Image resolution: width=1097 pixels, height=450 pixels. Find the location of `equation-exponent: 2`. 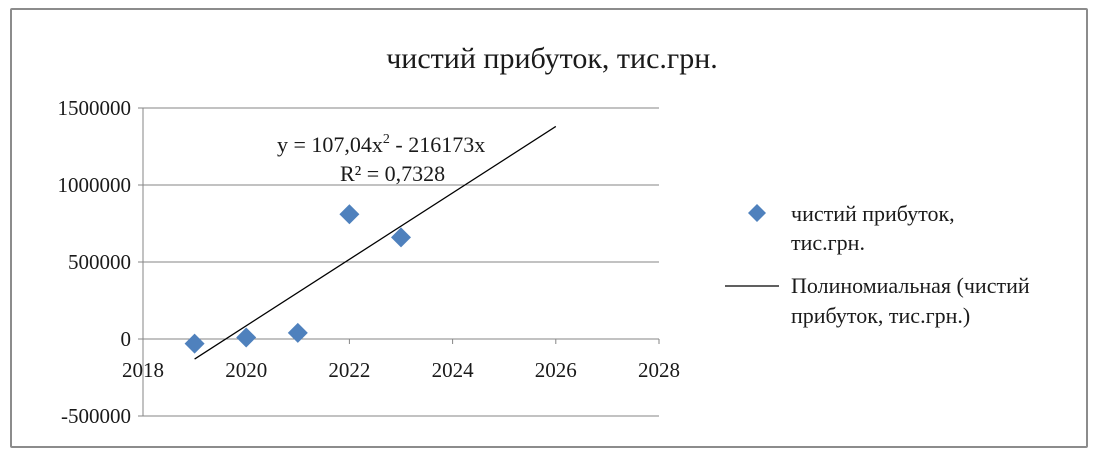

equation-exponent: 2 is located at coordinates (386, 139).